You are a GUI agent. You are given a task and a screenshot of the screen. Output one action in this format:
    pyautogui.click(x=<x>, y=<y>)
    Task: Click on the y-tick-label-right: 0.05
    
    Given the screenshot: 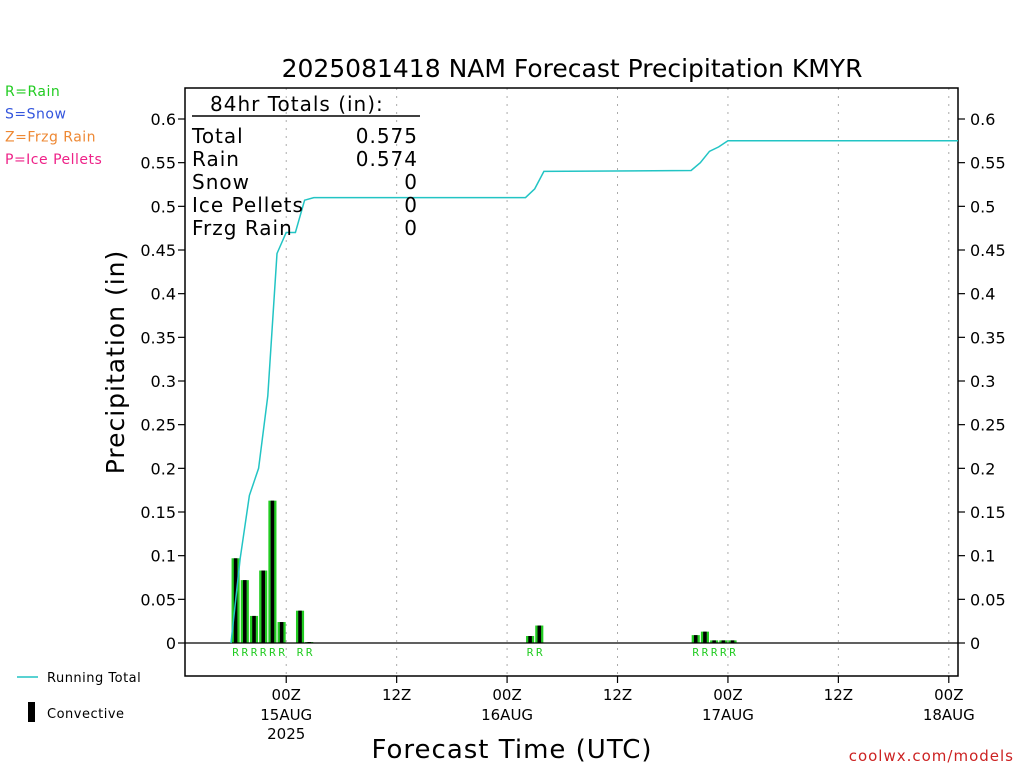 What is the action you would take?
    pyautogui.click(x=988, y=599)
    